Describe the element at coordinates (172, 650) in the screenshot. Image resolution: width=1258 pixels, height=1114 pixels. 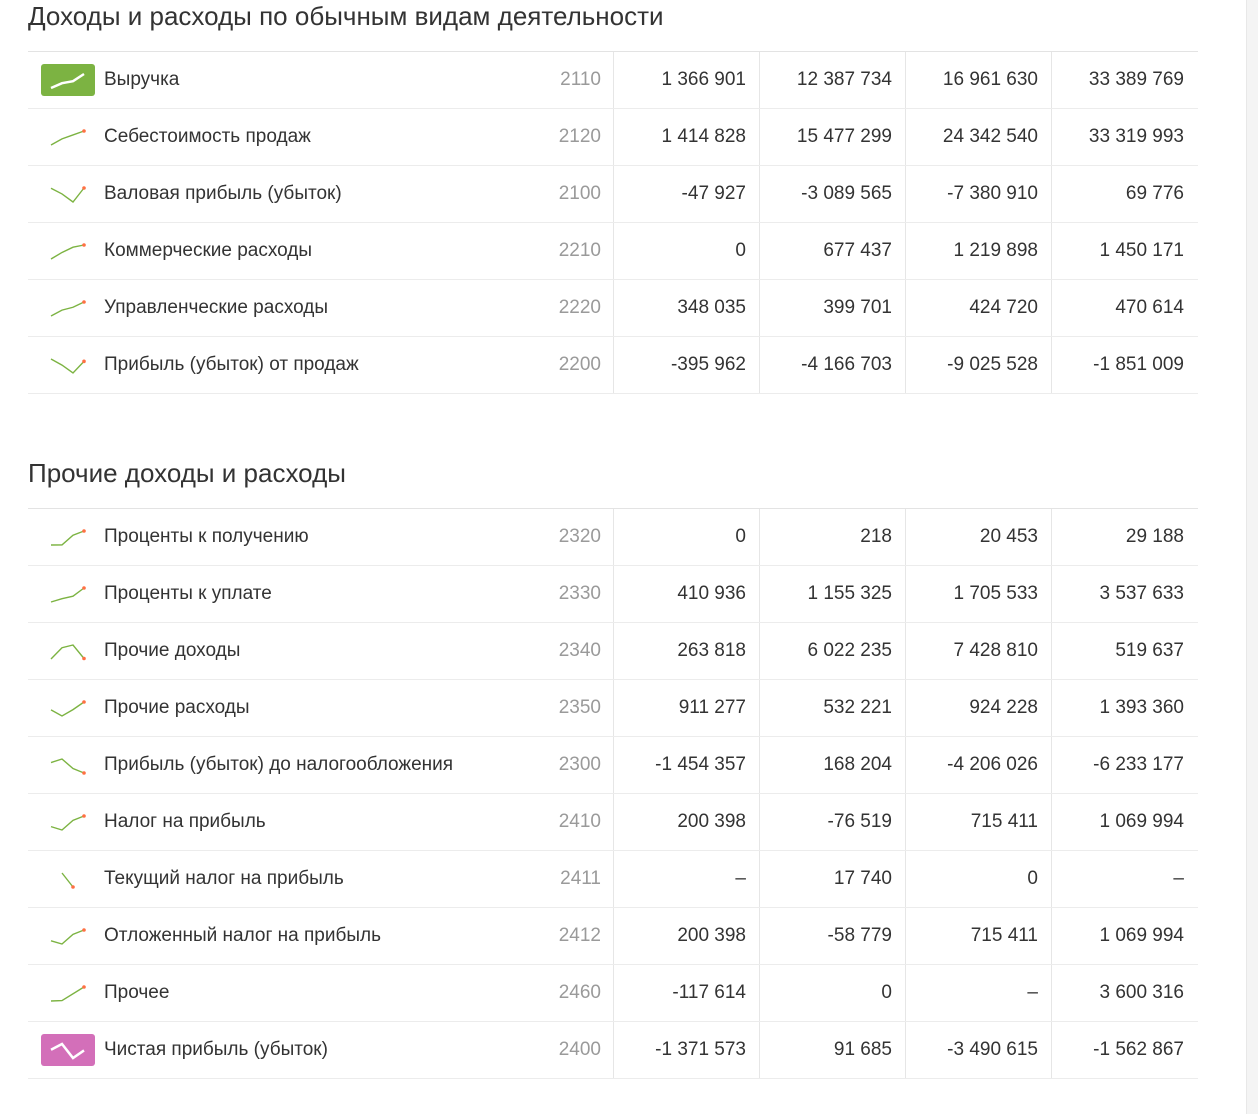
I see `row-name: Прочие доходы` at that location.